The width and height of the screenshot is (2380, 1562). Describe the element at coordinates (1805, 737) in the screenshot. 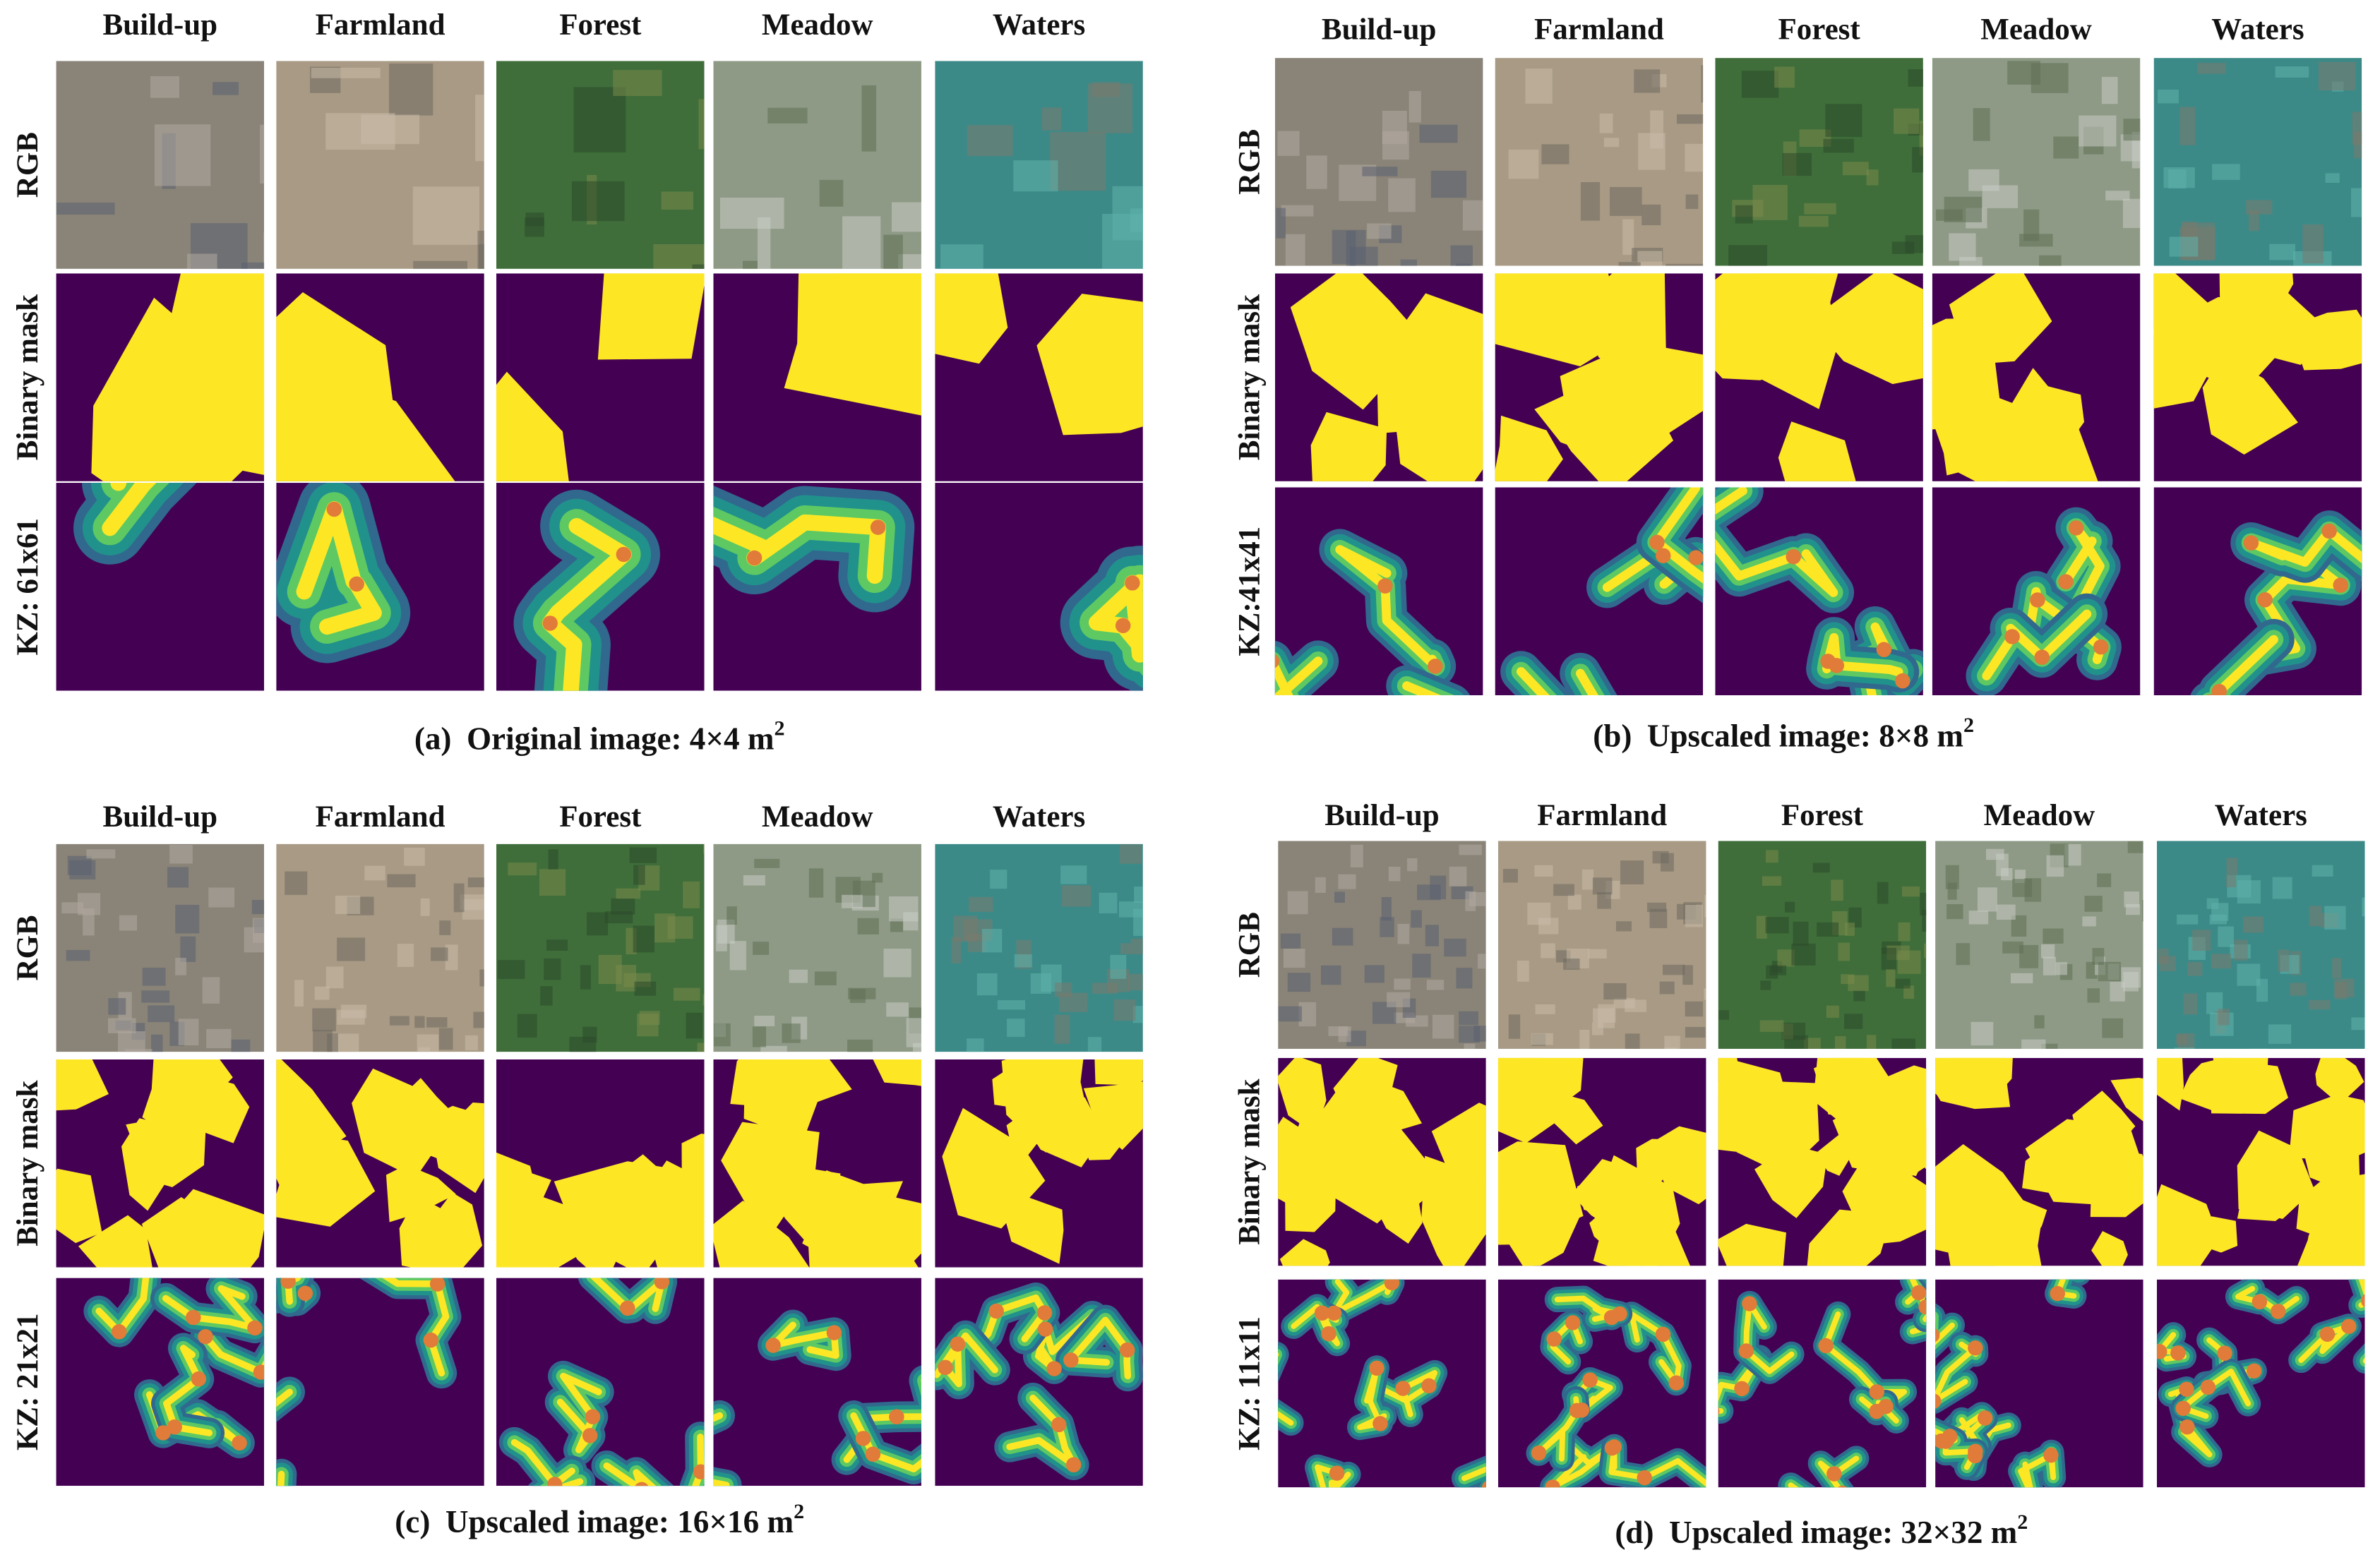

I see `caption-text: Upscaled image: 8×8 m` at that location.